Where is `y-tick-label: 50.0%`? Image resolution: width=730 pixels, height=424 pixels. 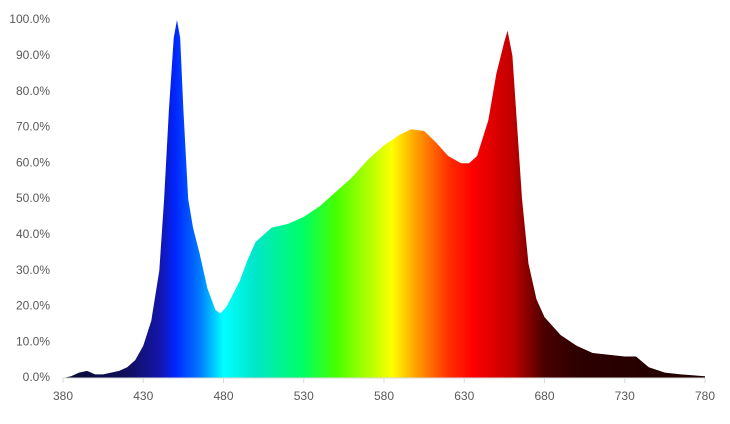
y-tick-label: 50.0% is located at coordinates (33, 198).